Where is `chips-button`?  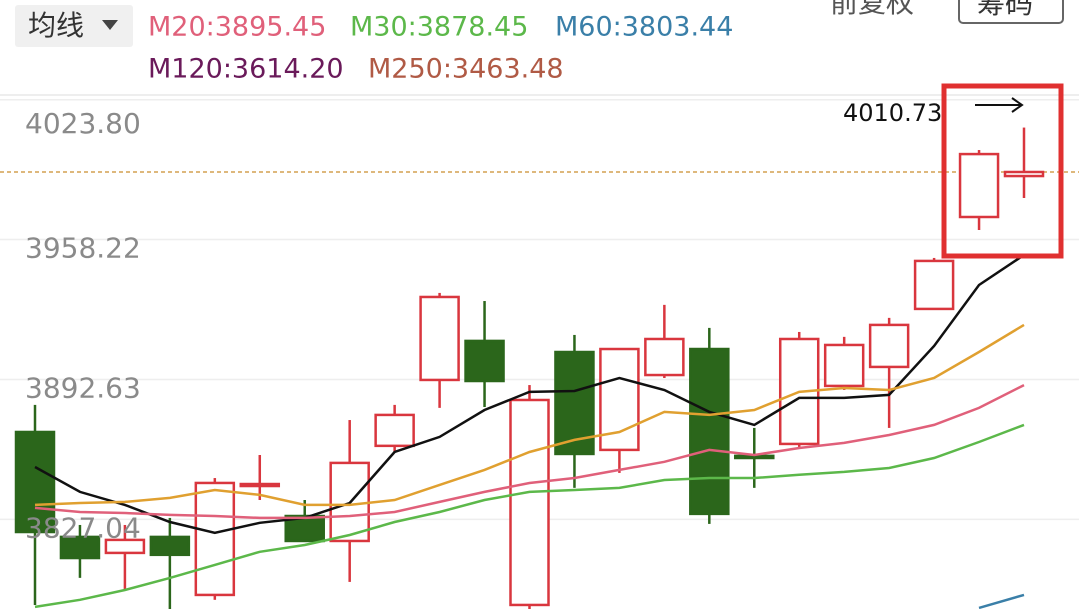
chips-button is located at coordinates (1011, 12).